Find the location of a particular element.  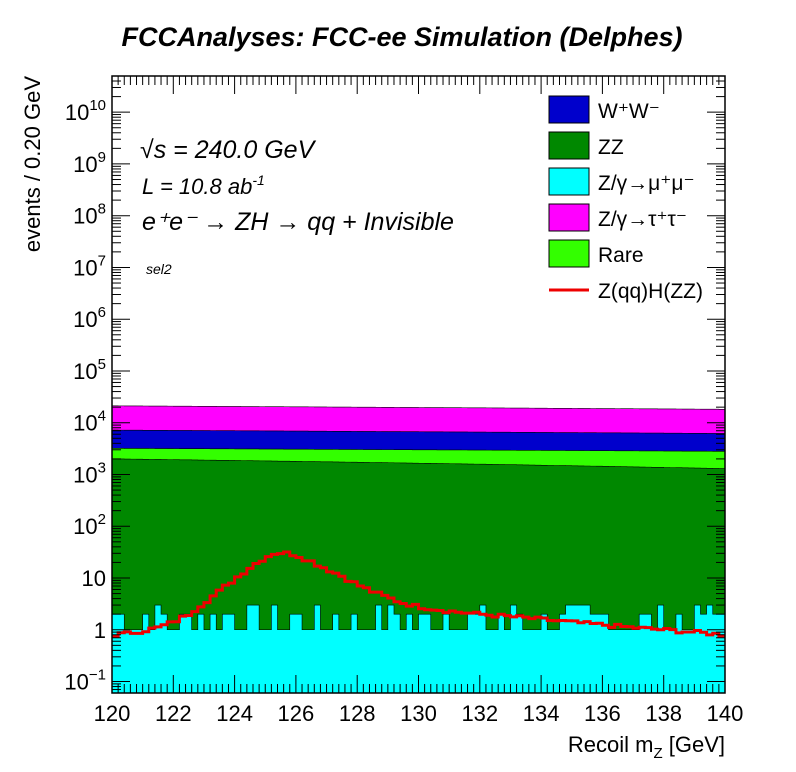

legend: W⁺W⁻ ZZ Z/γ→μ⁺μ⁻ Z/γ→τ⁺τ⁻ Rare Z(qq)H(ZZ) is located at coordinates (625, 199).